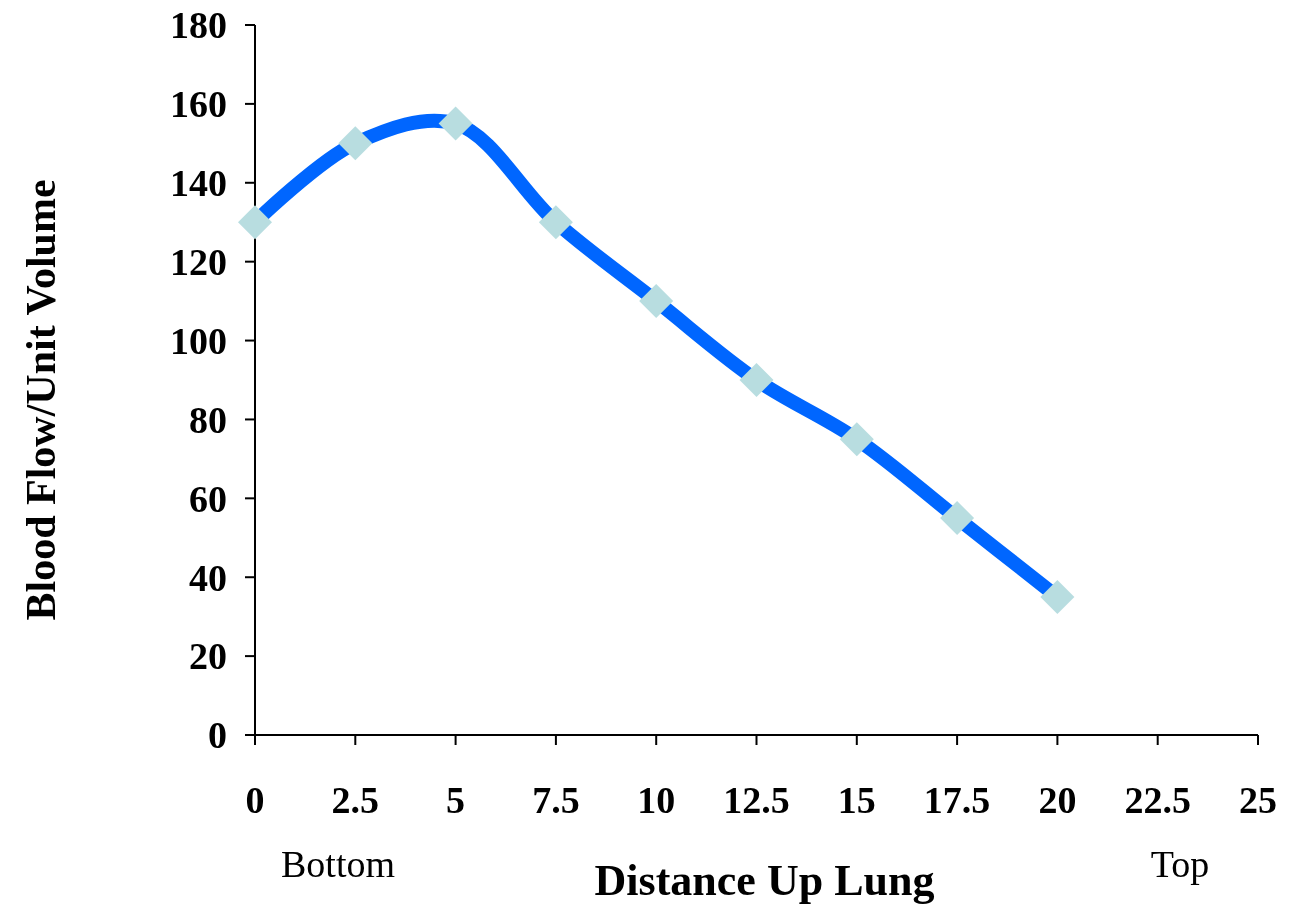 The height and width of the screenshot is (914, 1290). I want to click on y-tick-label: 160, so click(198, 104).